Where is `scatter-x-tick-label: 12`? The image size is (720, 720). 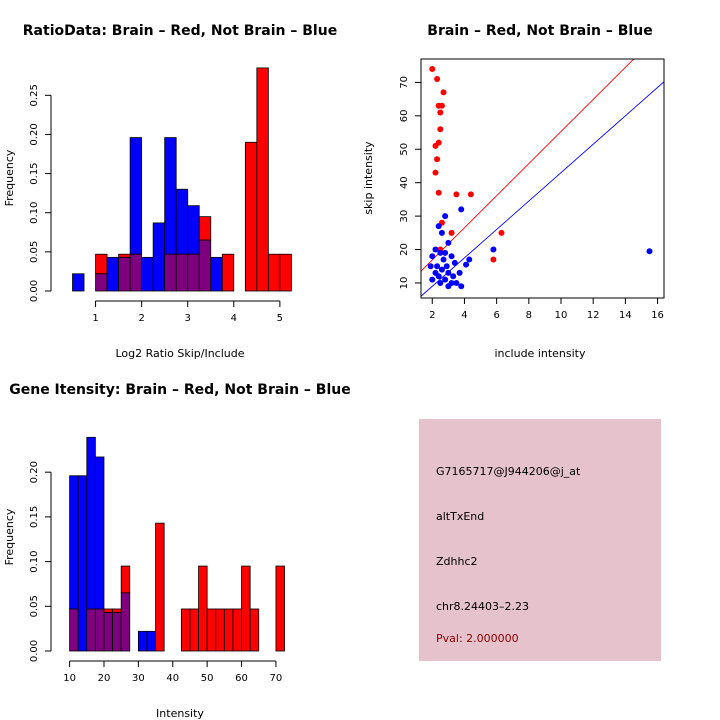 scatter-x-tick-label: 12 is located at coordinates (593, 315).